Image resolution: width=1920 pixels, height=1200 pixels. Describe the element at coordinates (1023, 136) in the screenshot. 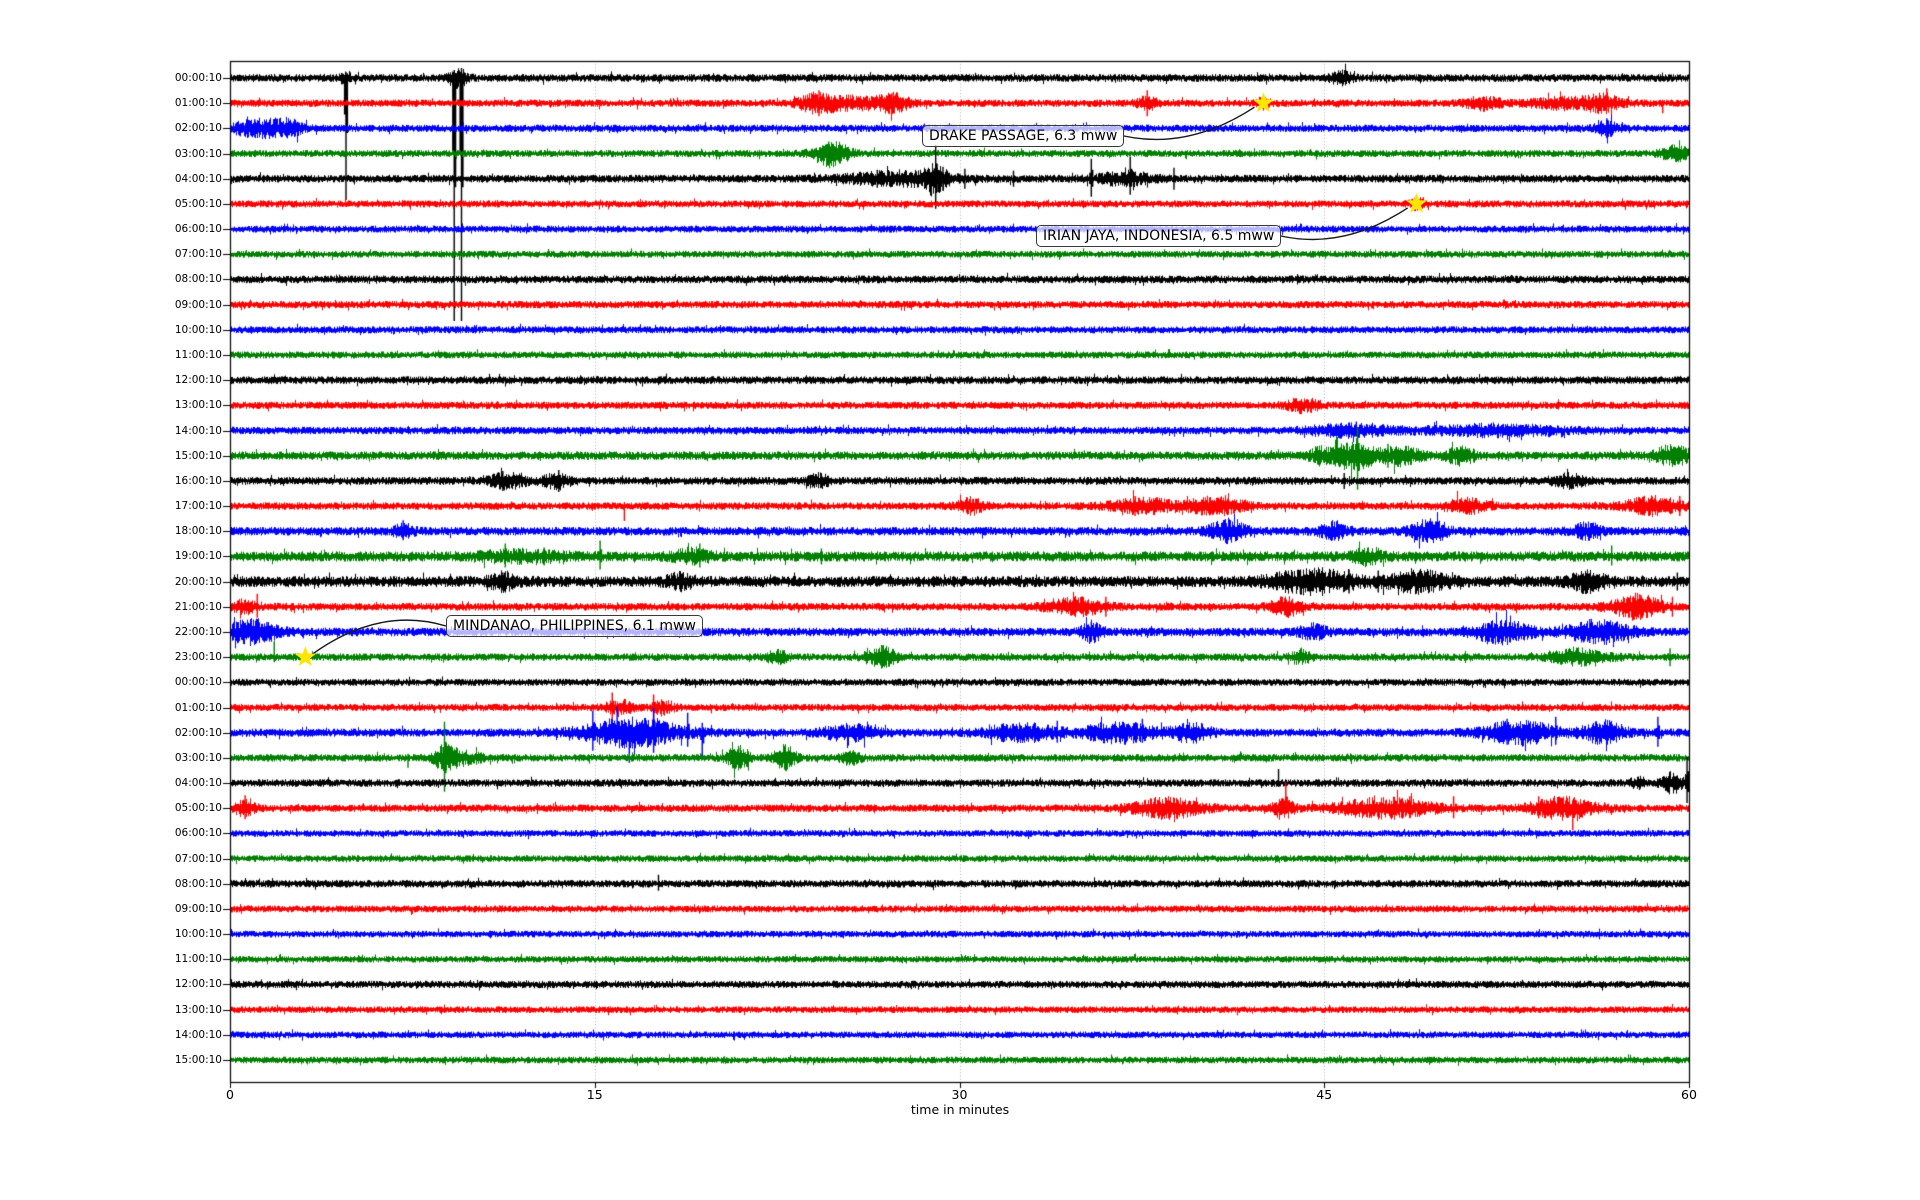

I see `event-annotation-box: DRAKE PASSAGE, 6.3 mww` at that location.